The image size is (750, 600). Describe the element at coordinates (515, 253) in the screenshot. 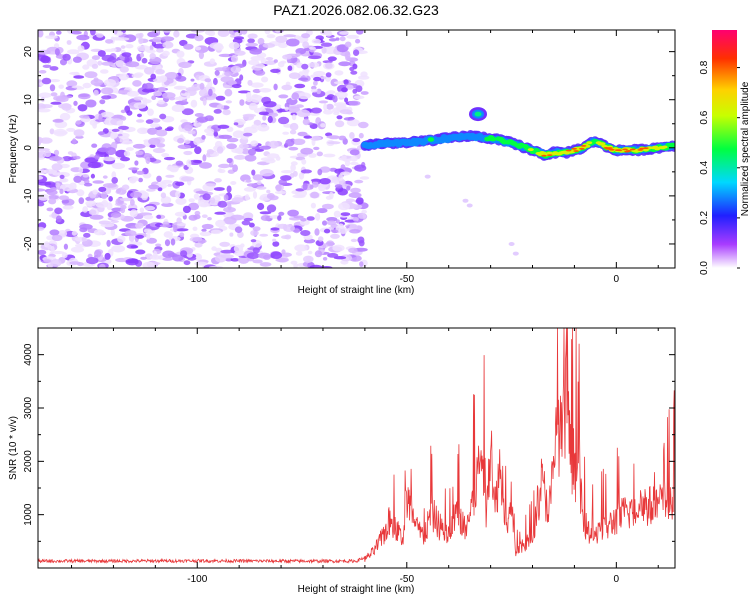

I see `faint-dot` at that location.